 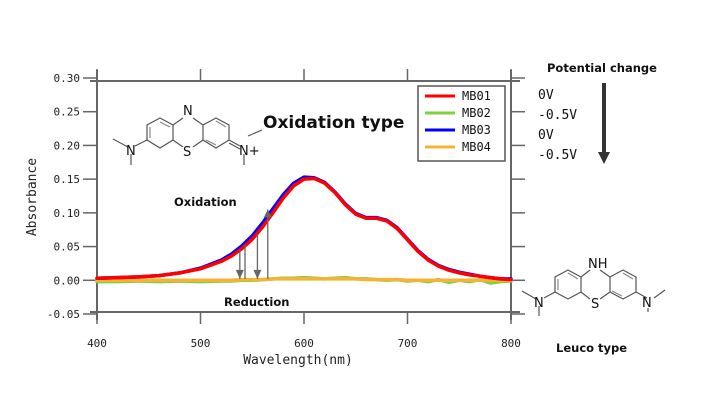 What do you see at coordinates (67, 179) in the screenshot?
I see `y-tick-label: 0.15` at bounding box center [67, 179].